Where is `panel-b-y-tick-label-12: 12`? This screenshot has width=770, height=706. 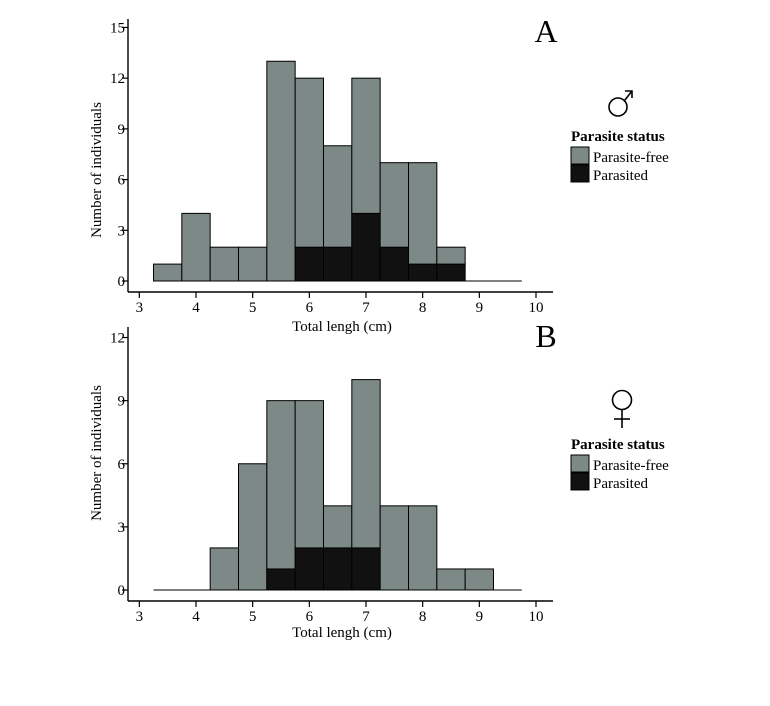 panel-b-y-tick-label-12: 12 is located at coordinates (117, 339).